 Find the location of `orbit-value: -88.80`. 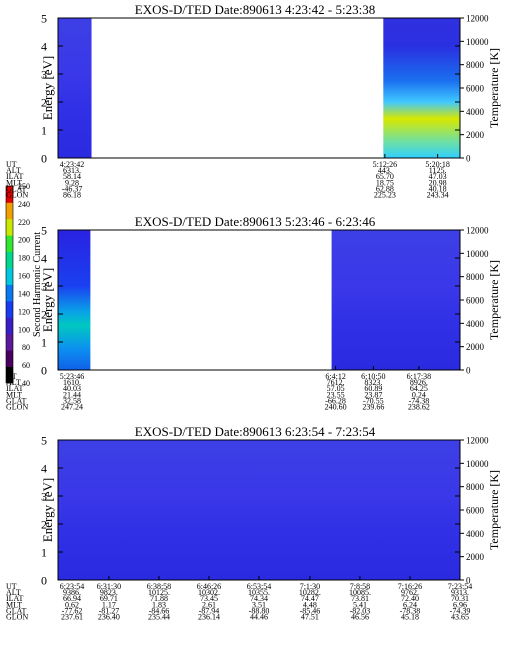

orbit-value: -88.80 is located at coordinates (259, 610).